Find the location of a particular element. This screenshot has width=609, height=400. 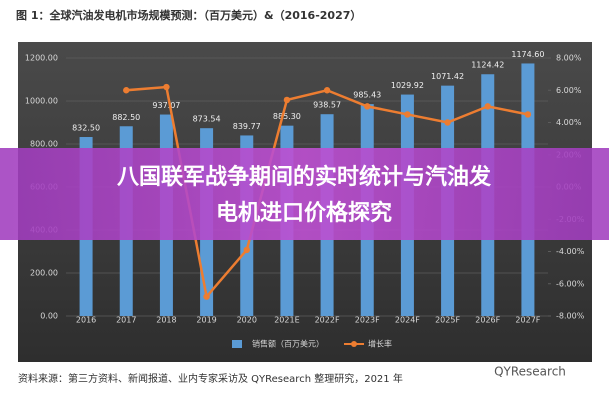

y2-tick-label: 4.00% is located at coordinates (569, 122).